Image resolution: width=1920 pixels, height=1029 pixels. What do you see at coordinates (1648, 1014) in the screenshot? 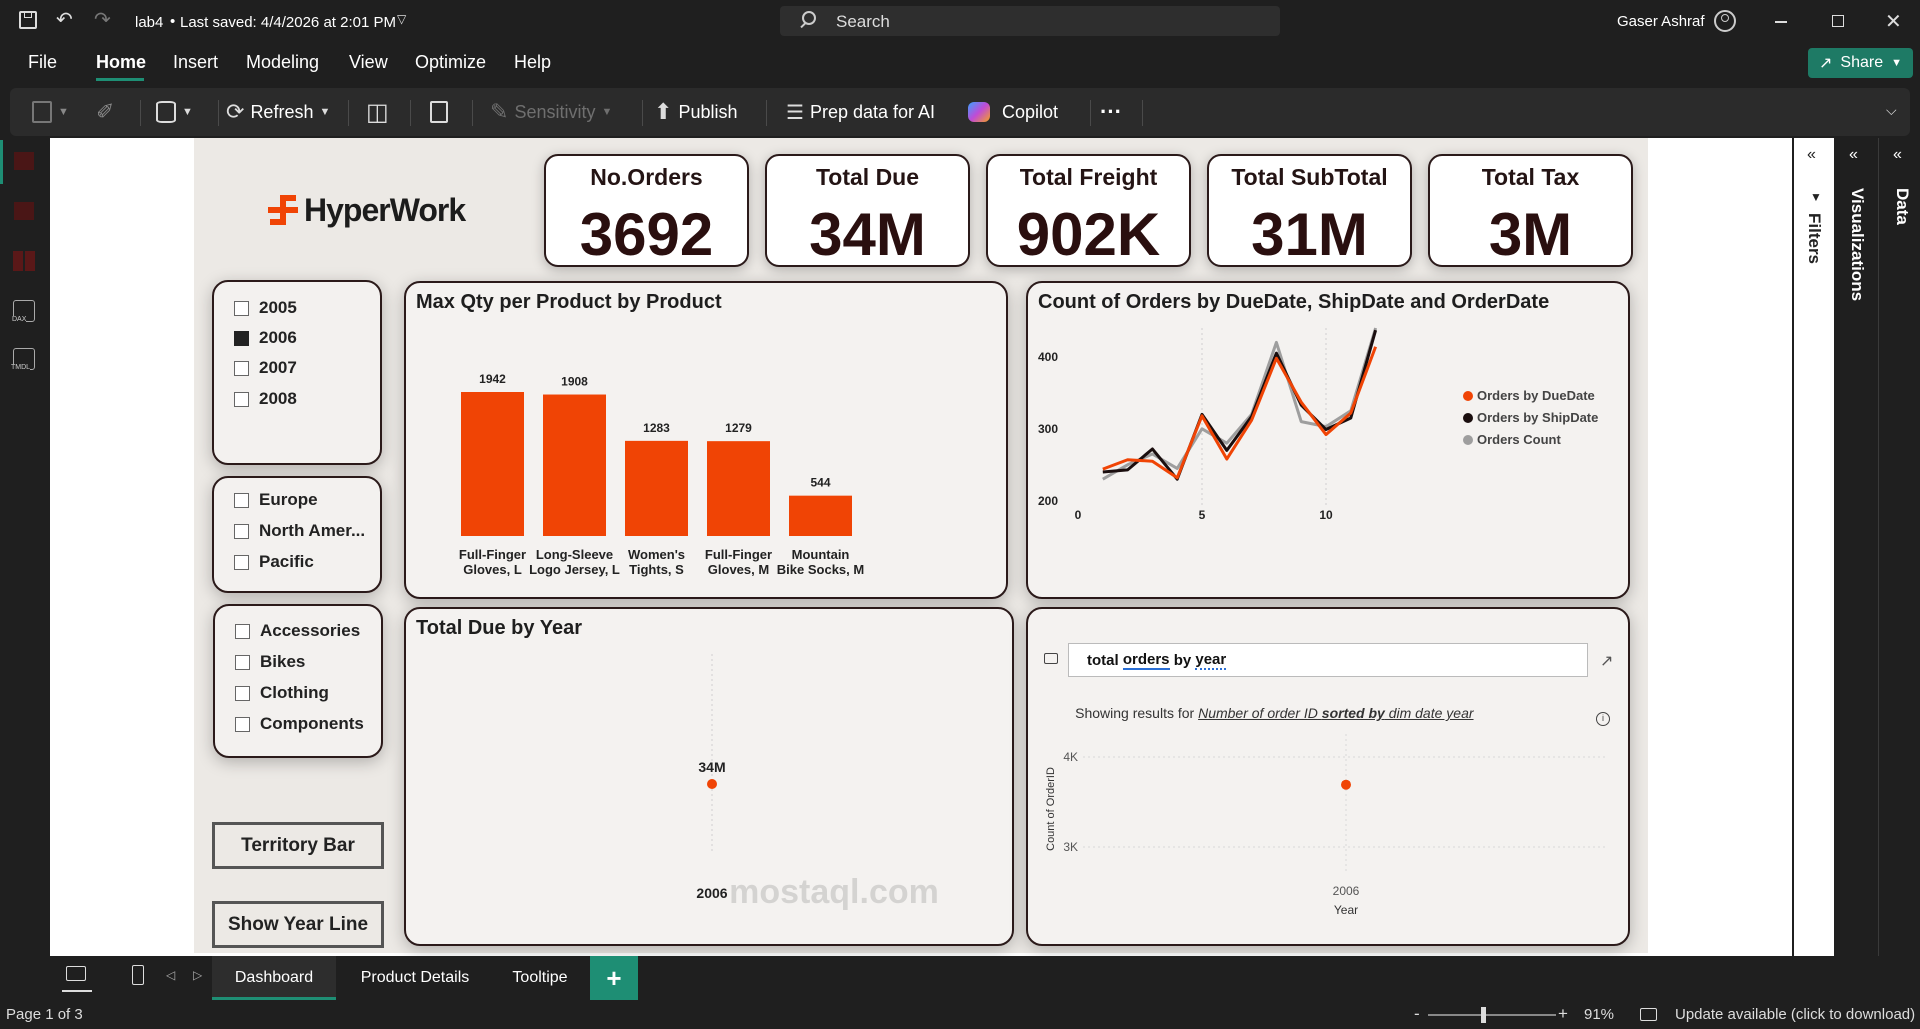
I see `fit-page-icon` at bounding box center [1648, 1014].